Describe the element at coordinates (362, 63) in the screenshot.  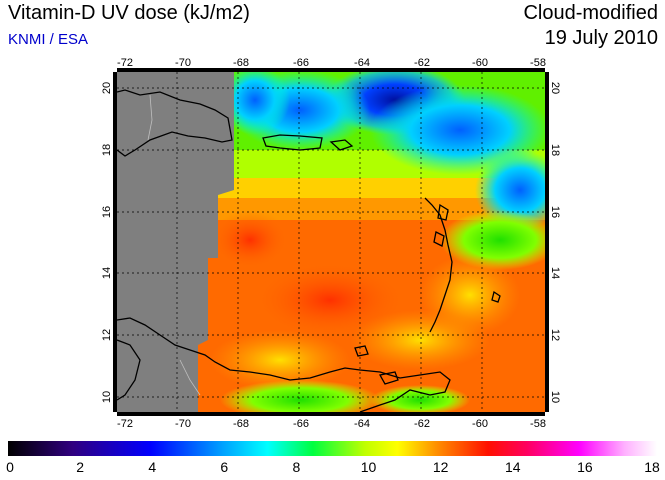
I see `longitude-tick-top: -64` at that location.